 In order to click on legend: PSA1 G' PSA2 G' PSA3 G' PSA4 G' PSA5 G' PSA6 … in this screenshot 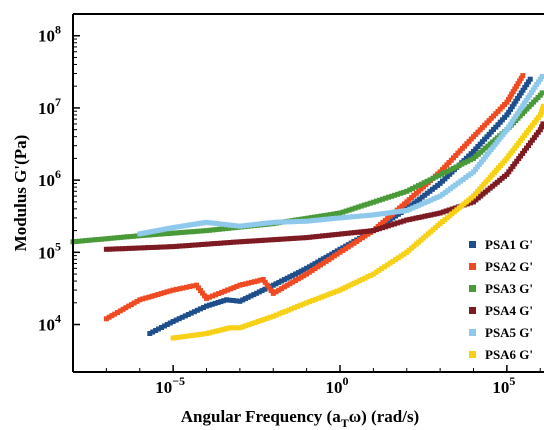, I will do `click(501, 299)`.